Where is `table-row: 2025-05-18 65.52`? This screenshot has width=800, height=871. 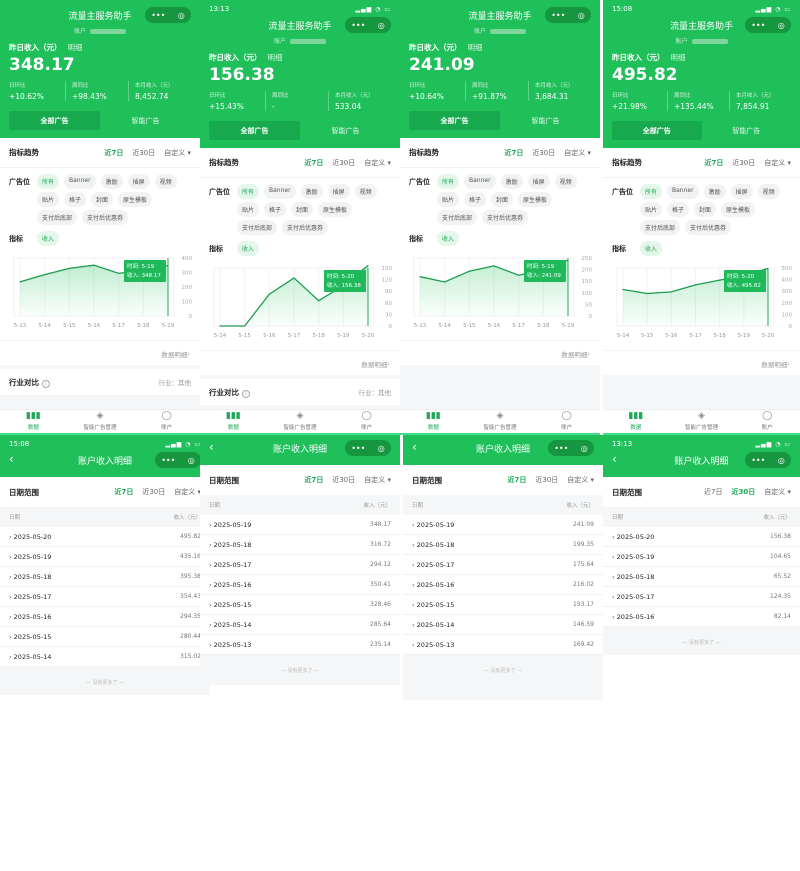 table-row: 2025-05-18 65.52 is located at coordinates (701, 577).